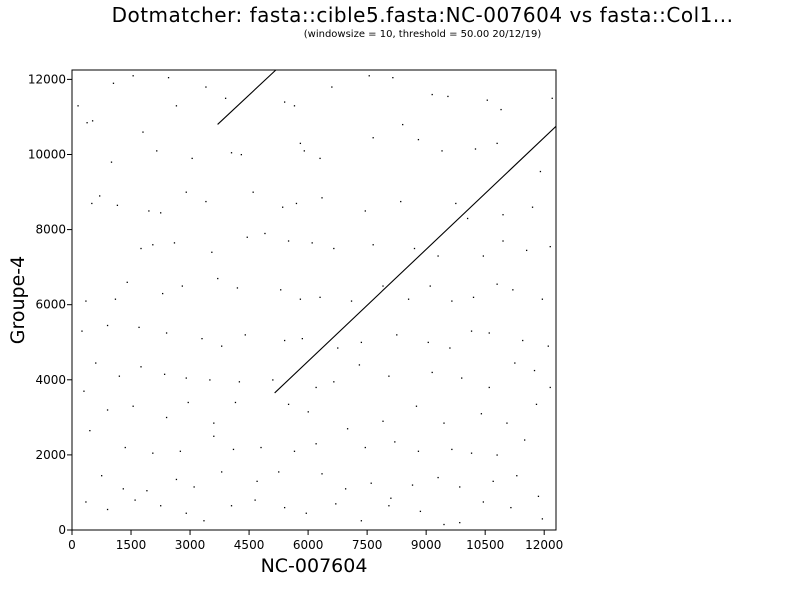 The width and height of the screenshot is (800, 600). What do you see at coordinates (62, 530) in the screenshot?
I see `y-tick-label: 0` at bounding box center [62, 530].